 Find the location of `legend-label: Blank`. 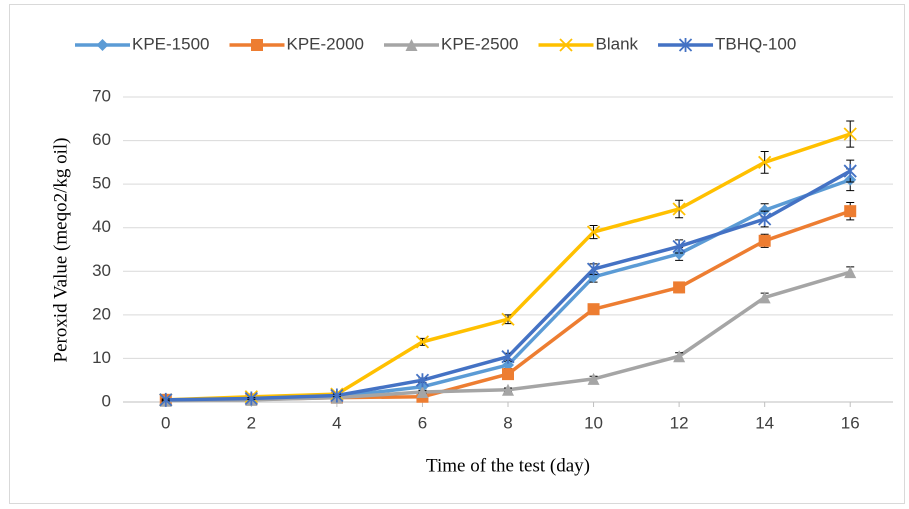

legend-label: Blank is located at coordinates (617, 43).